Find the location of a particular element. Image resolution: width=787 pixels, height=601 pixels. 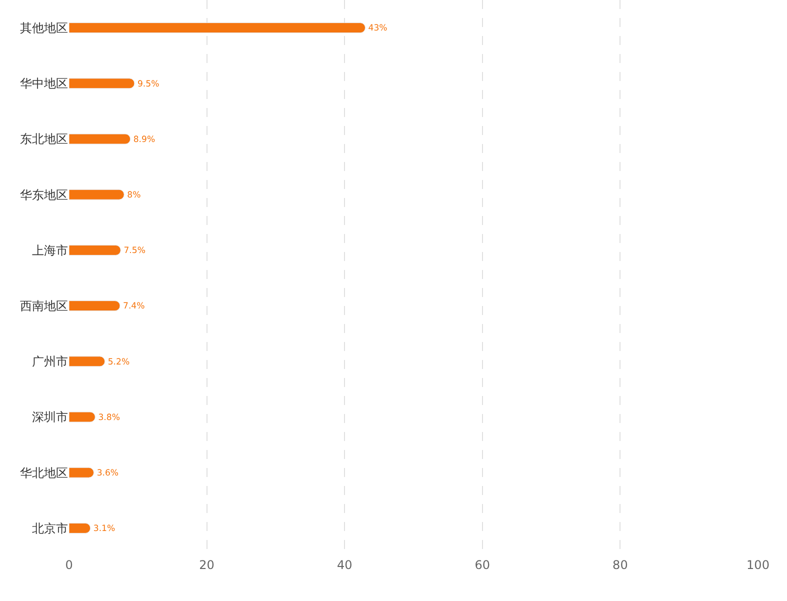

y-tick-label: 华北地区 is located at coordinates (44, 473).